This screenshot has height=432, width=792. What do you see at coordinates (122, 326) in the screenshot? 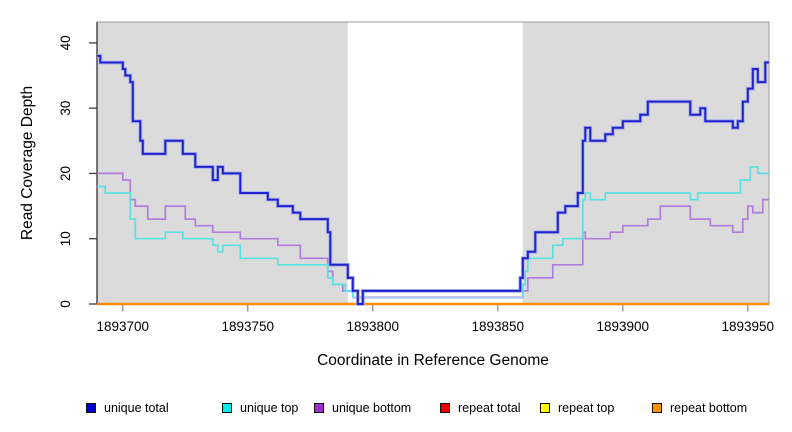
I see `x-tick-label: 1893700` at bounding box center [122, 326].